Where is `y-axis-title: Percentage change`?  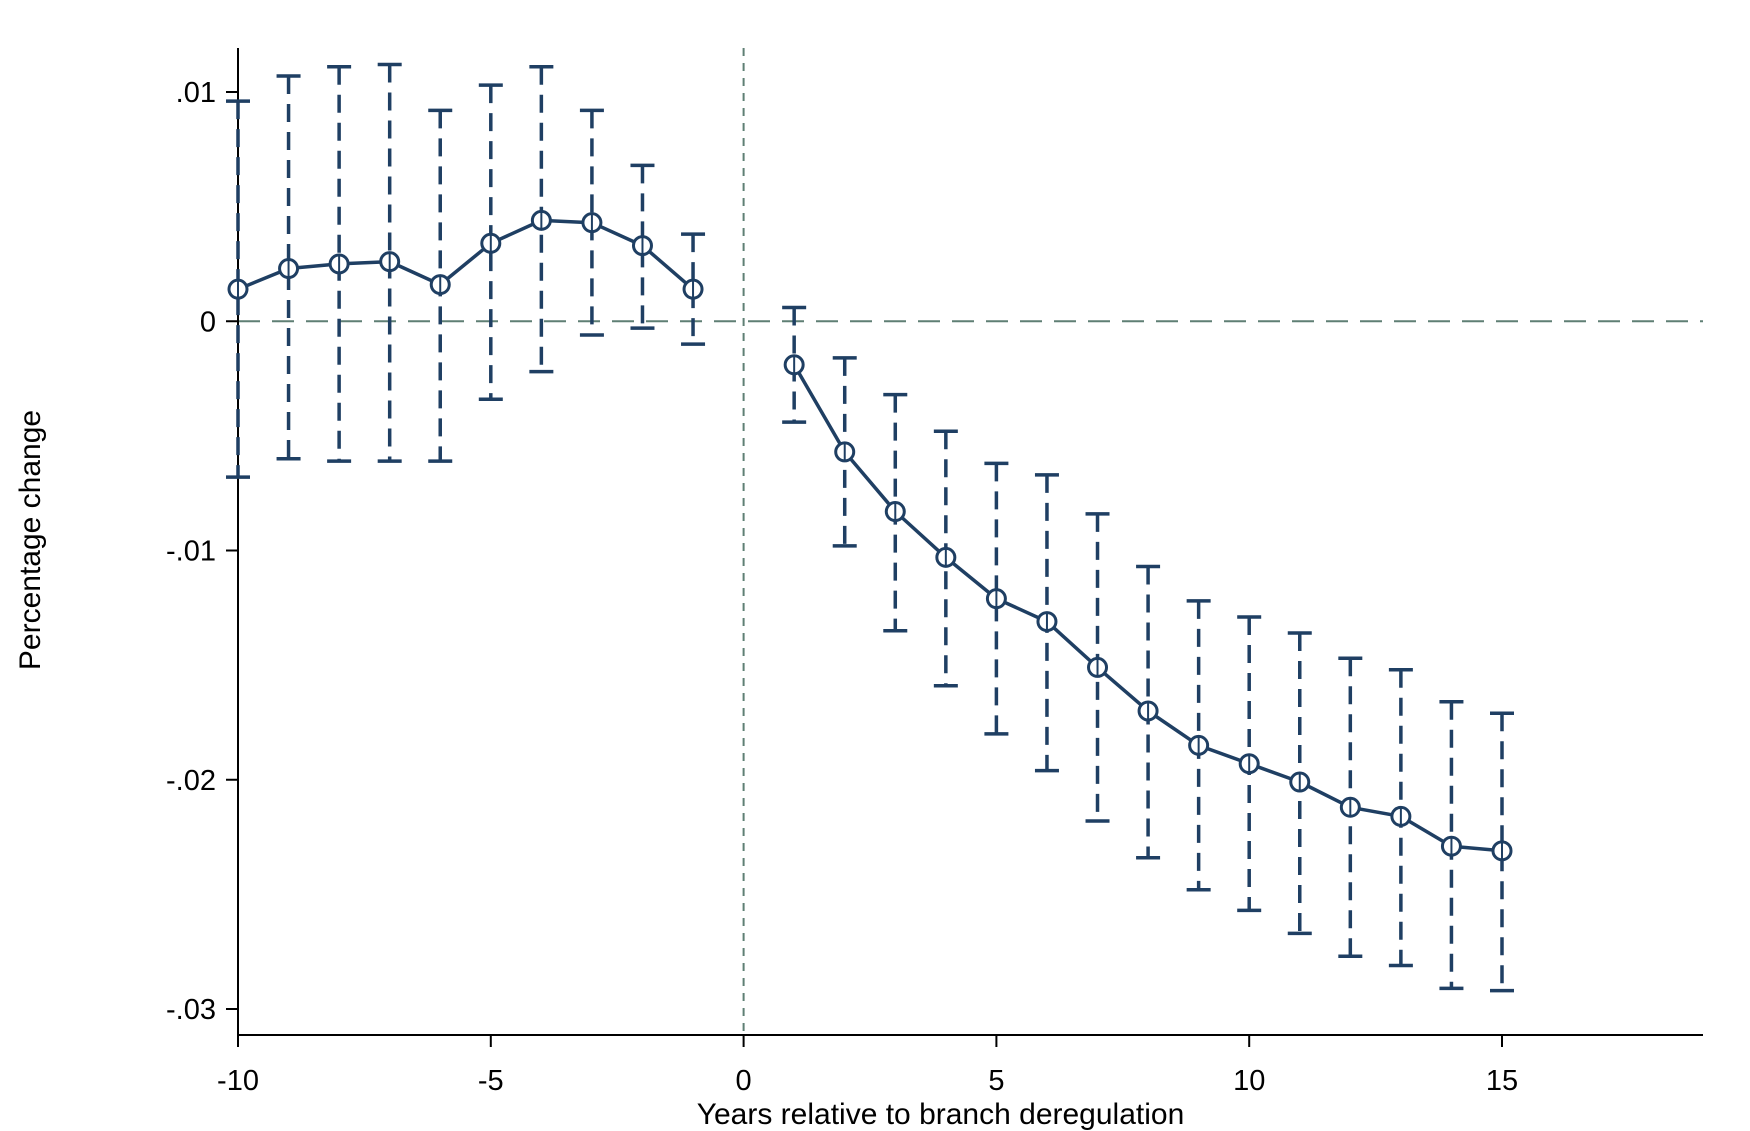
y-axis-title: Percentage change is located at coordinates (30, 540).